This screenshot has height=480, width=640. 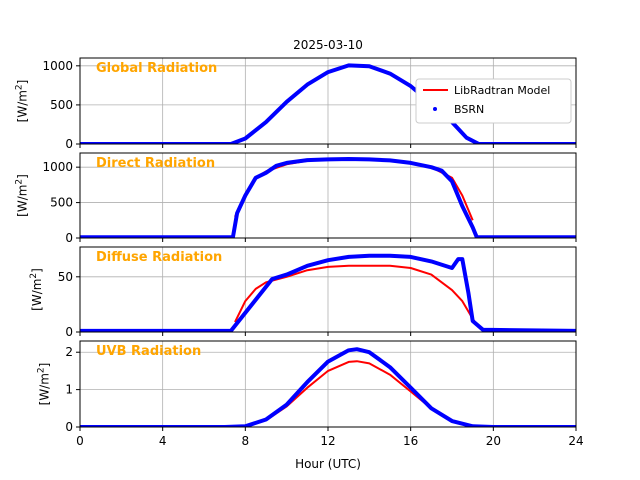 I want to click on x-tick-label: 4, so click(x=163, y=441).